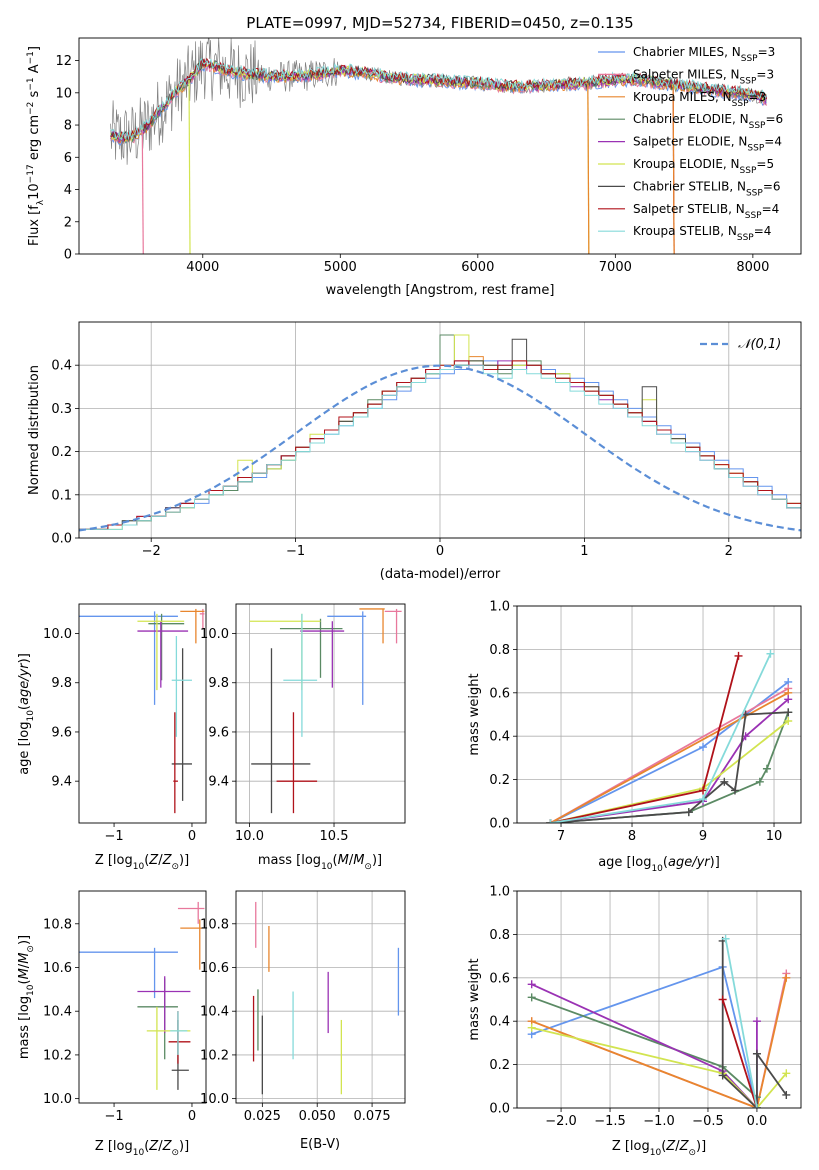  Describe the element at coordinates (499, 824) in the screenshot. I see `y-tick-label: 0.0` at that location.